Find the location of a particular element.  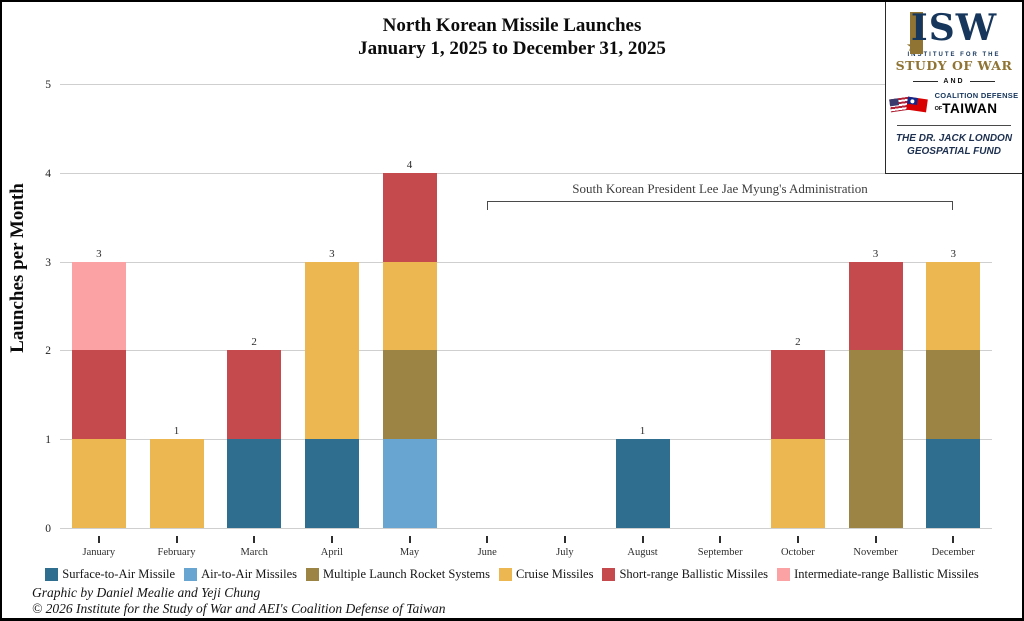

coalition-text: COALITION DEFENSE OFTAIWAN is located at coordinates (976, 104).